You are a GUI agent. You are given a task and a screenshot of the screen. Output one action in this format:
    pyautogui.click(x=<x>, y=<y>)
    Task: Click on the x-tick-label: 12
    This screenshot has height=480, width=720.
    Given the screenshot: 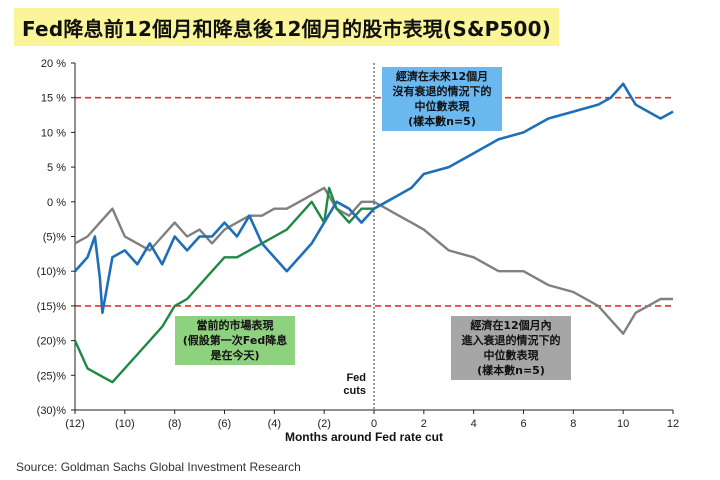 What is the action you would take?
    pyautogui.click(x=673, y=424)
    